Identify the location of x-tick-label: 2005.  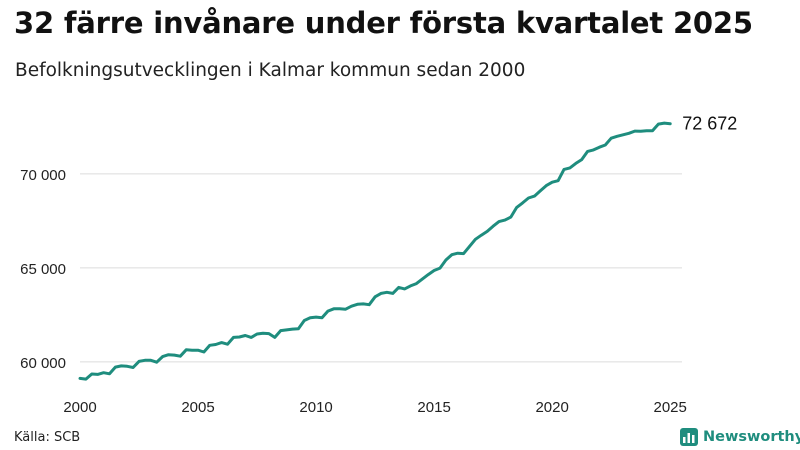
(197, 407).